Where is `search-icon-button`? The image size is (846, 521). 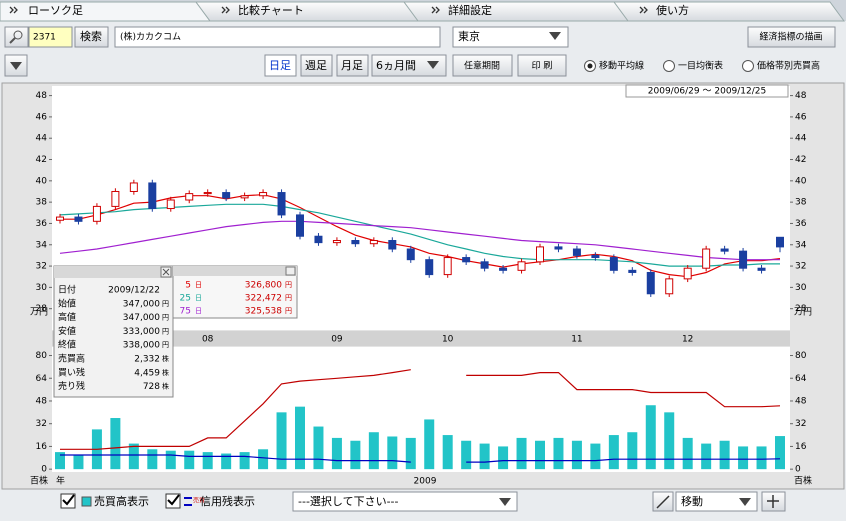 search-icon-button is located at coordinates (16, 37).